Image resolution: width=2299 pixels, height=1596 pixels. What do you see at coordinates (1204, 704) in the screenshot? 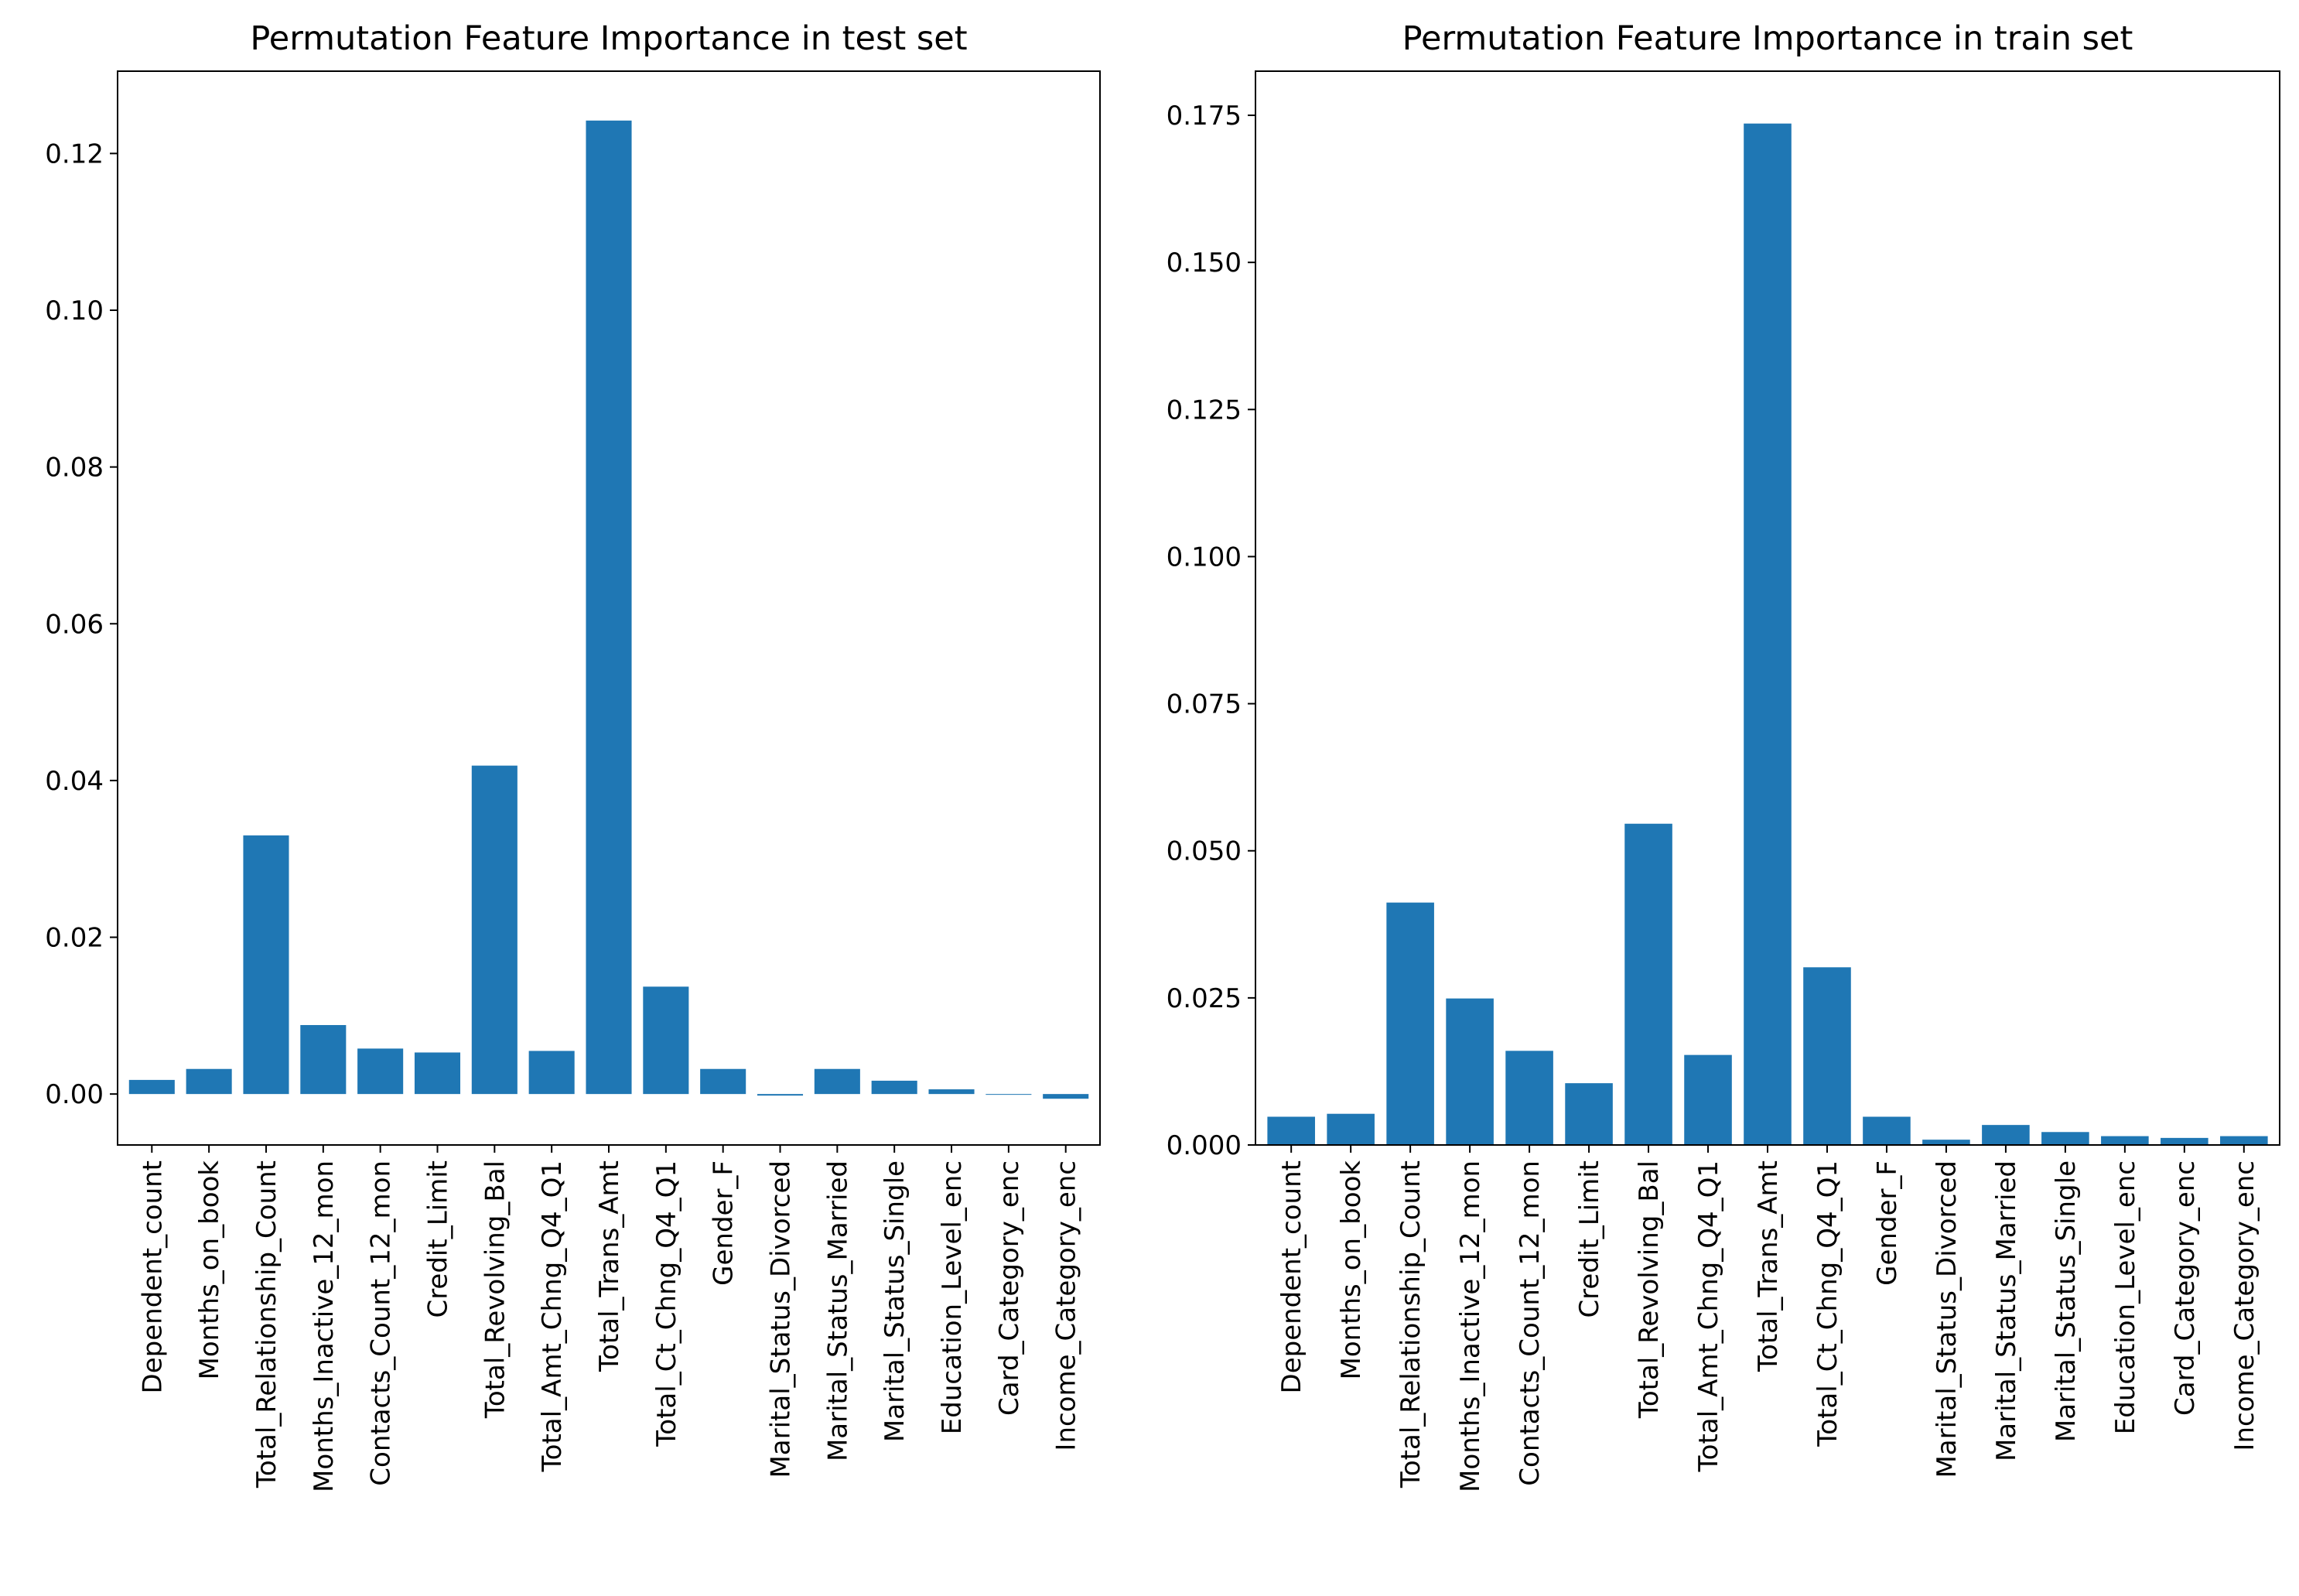
I see `y-tick-label: 0.075` at bounding box center [1204, 704].